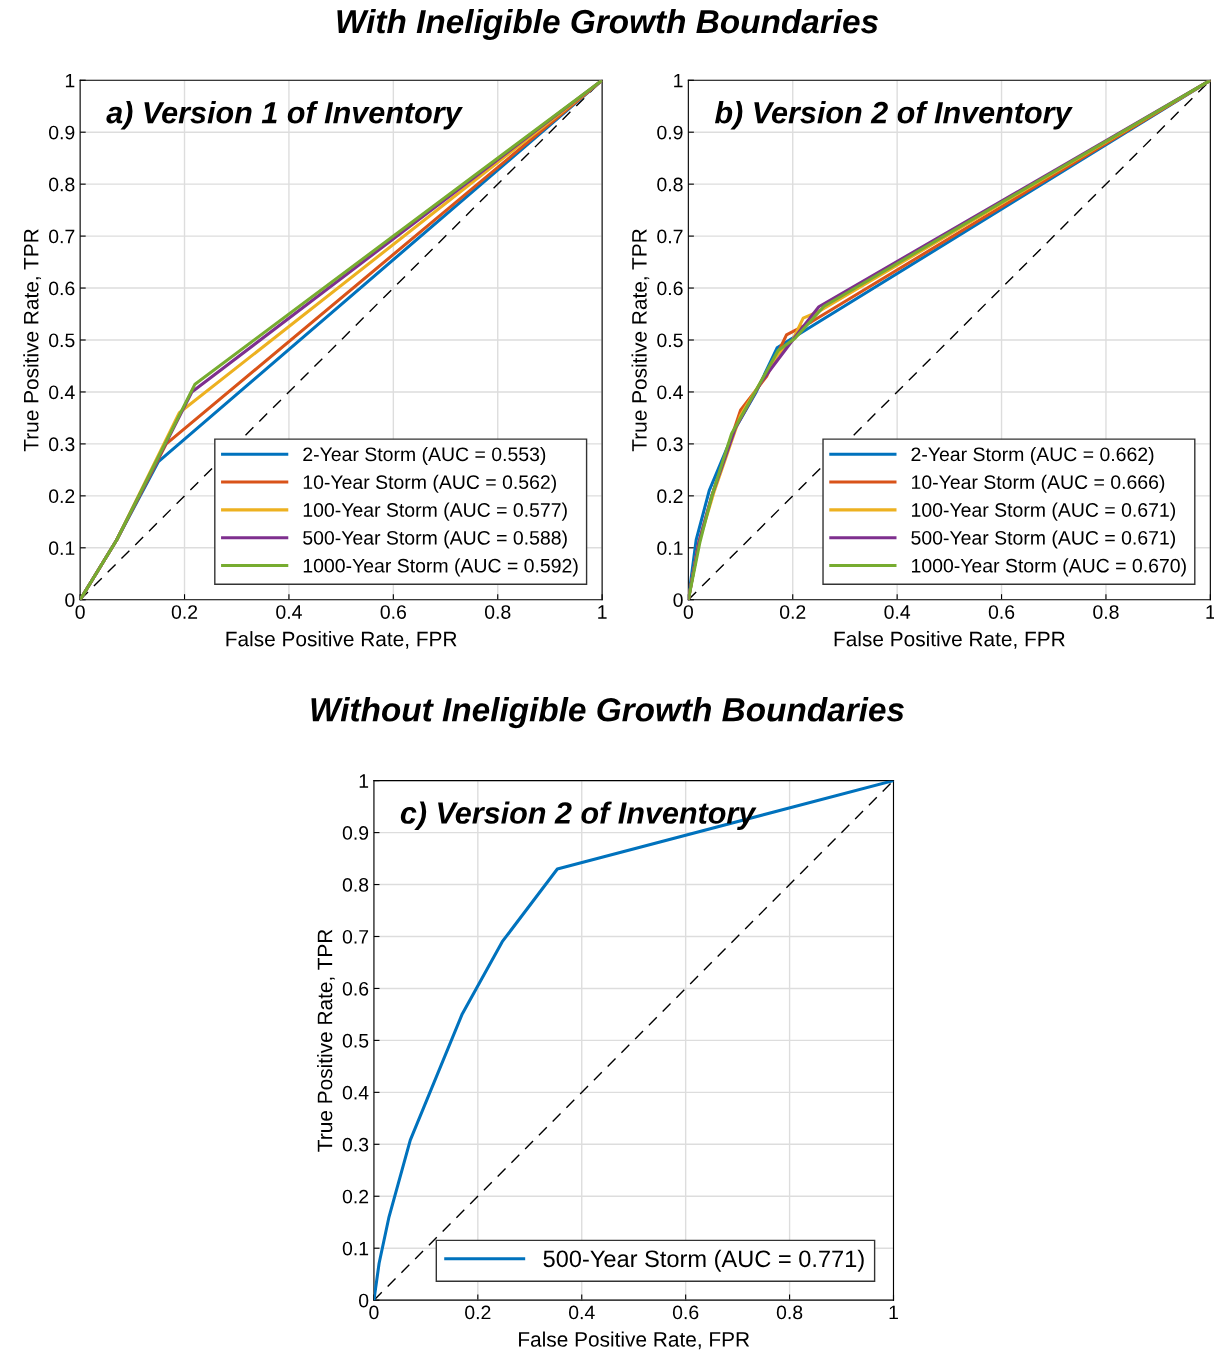  I want to click on legend-label: 500-Year Storm (AUC = 0.588), so click(435, 539).